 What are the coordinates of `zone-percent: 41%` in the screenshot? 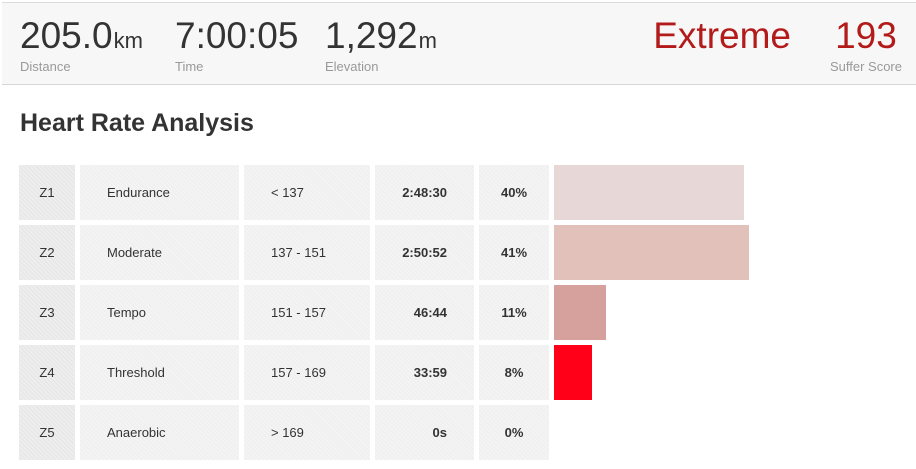 It's located at (514, 252).